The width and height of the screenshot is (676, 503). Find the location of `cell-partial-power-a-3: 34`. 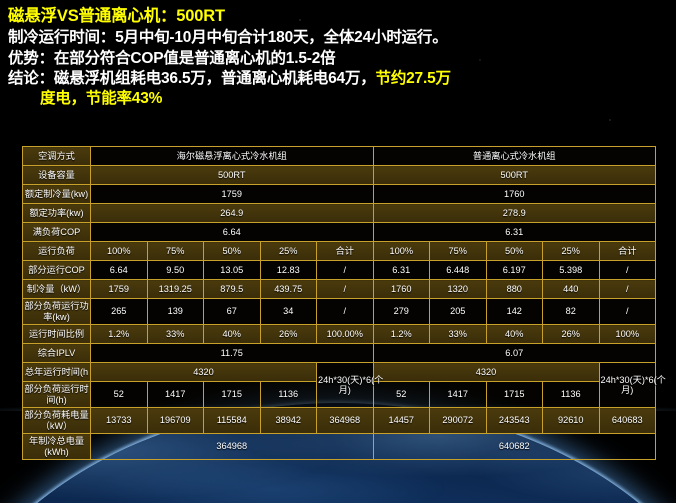

cell-partial-power-a-3: 34 is located at coordinates (288, 311).